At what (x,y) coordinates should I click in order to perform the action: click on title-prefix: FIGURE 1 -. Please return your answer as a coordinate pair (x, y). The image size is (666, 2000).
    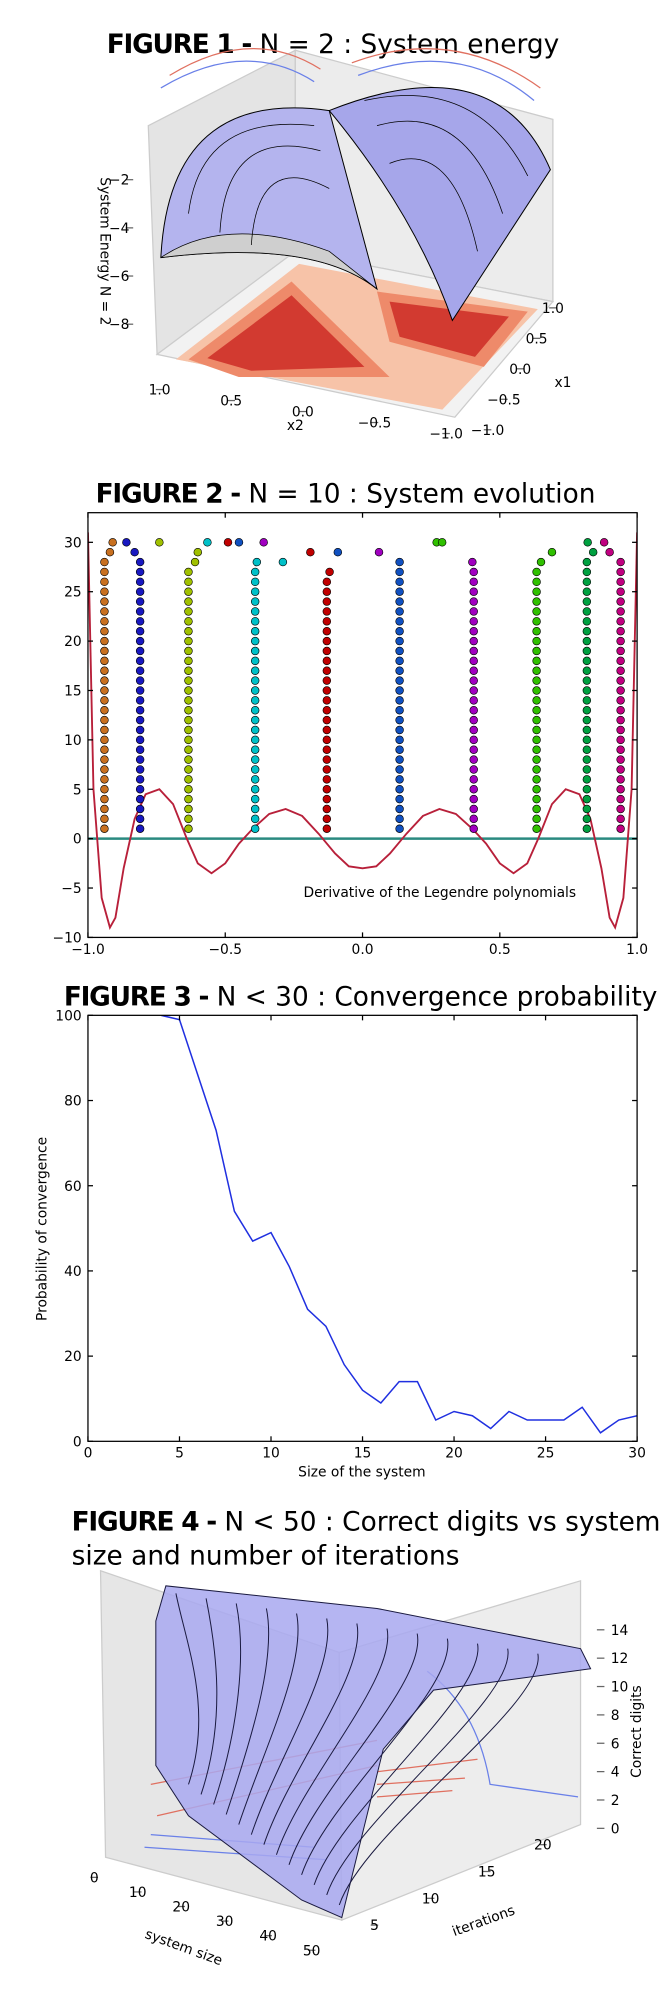
    Looking at the image, I should click on (179, 45).